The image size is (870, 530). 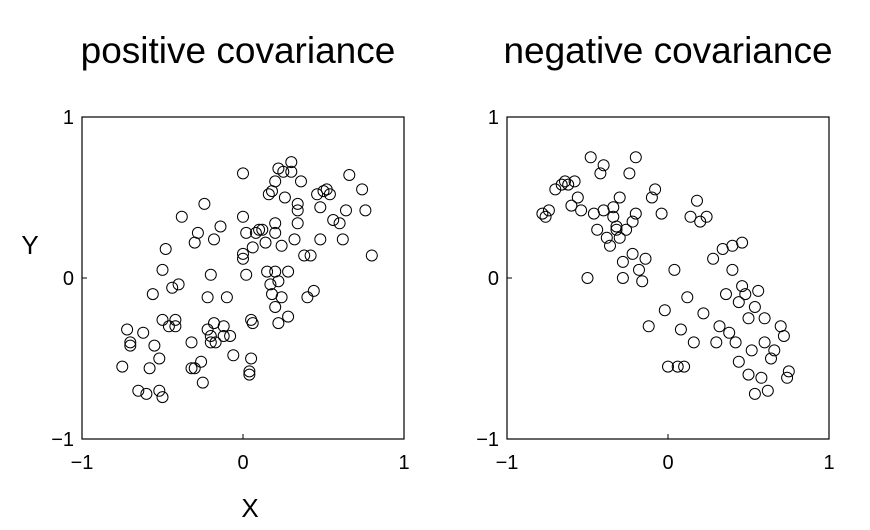 I want to click on data-points, so click(x=665, y=275).